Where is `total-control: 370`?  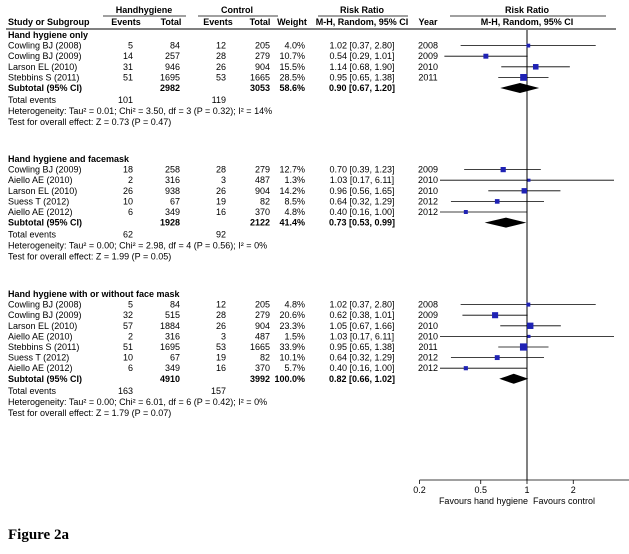
total-control: 370 is located at coordinates (262, 212).